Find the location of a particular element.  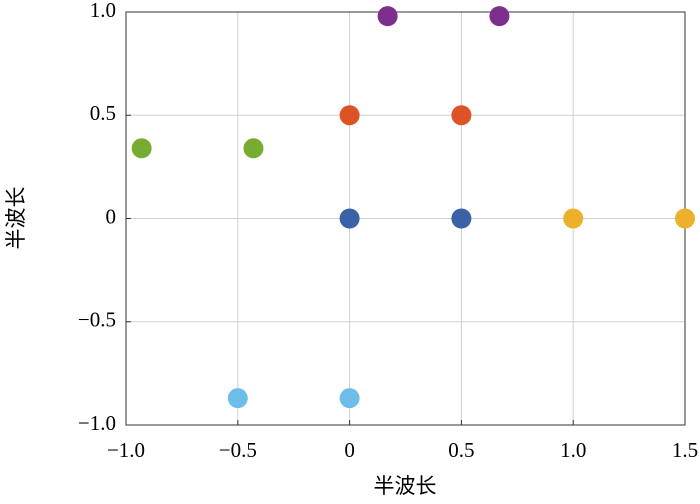

y-tick-label: 1.0 is located at coordinates (103, 11).